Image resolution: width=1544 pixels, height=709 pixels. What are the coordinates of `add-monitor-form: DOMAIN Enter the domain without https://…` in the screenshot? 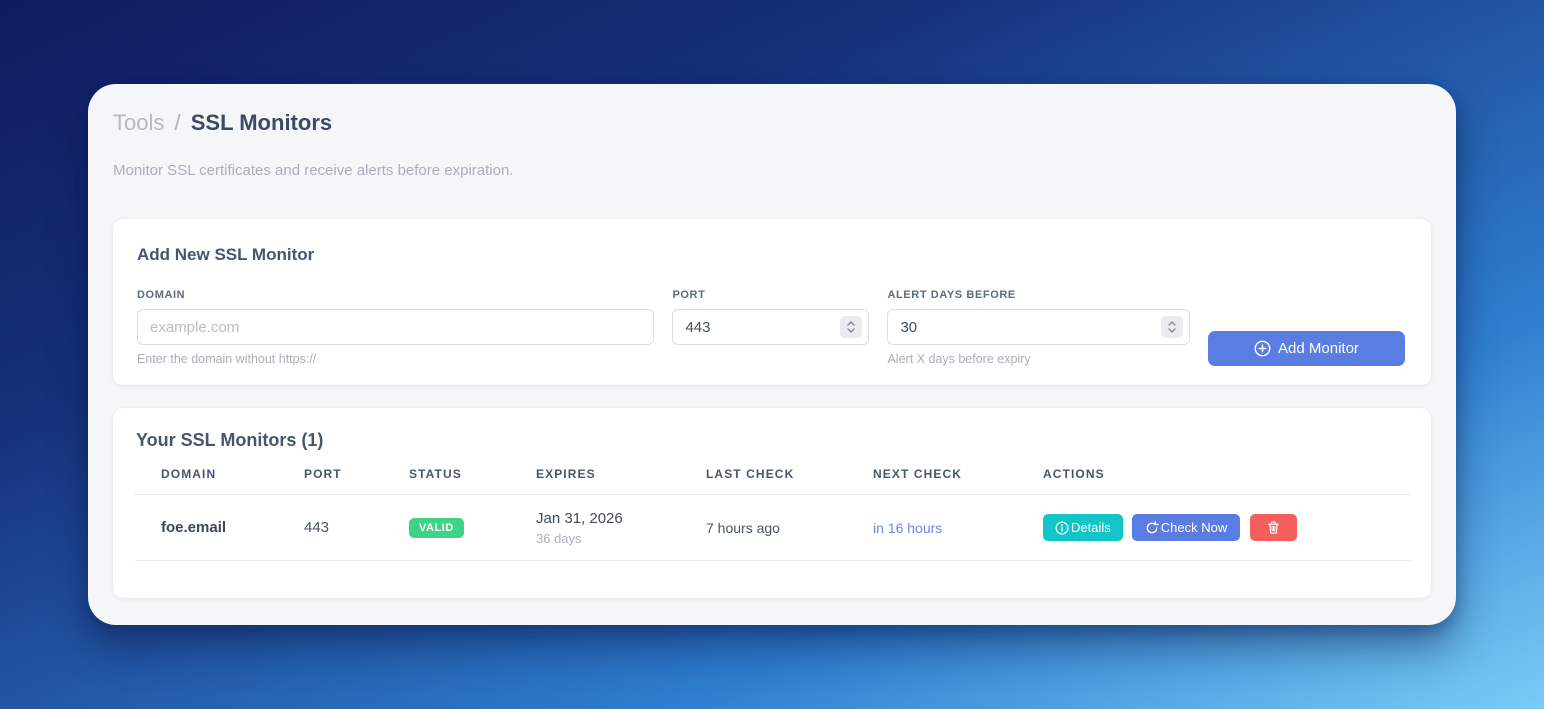 It's located at (771, 327).